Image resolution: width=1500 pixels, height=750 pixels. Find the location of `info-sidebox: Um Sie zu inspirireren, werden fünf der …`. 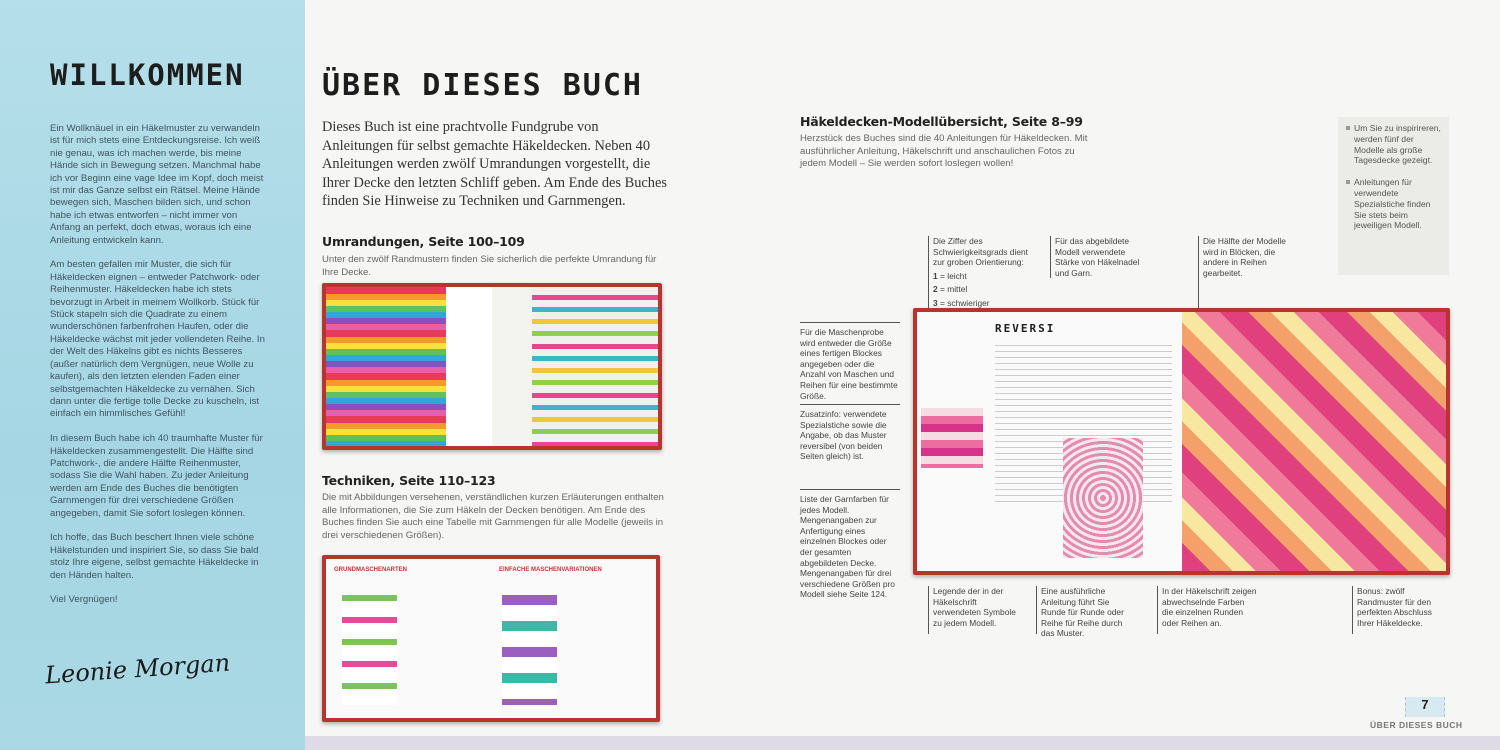

info-sidebox: Um Sie zu inspirireren, werden fünf der … is located at coordinates (1393, 196).